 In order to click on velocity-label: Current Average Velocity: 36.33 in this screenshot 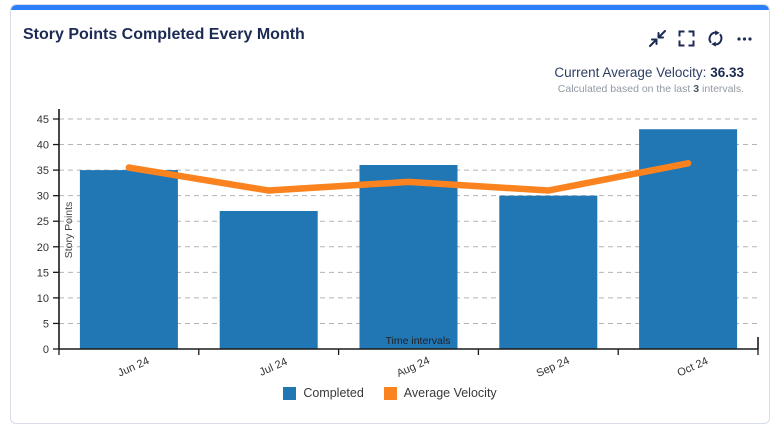, I will do `click(649, 72)`.